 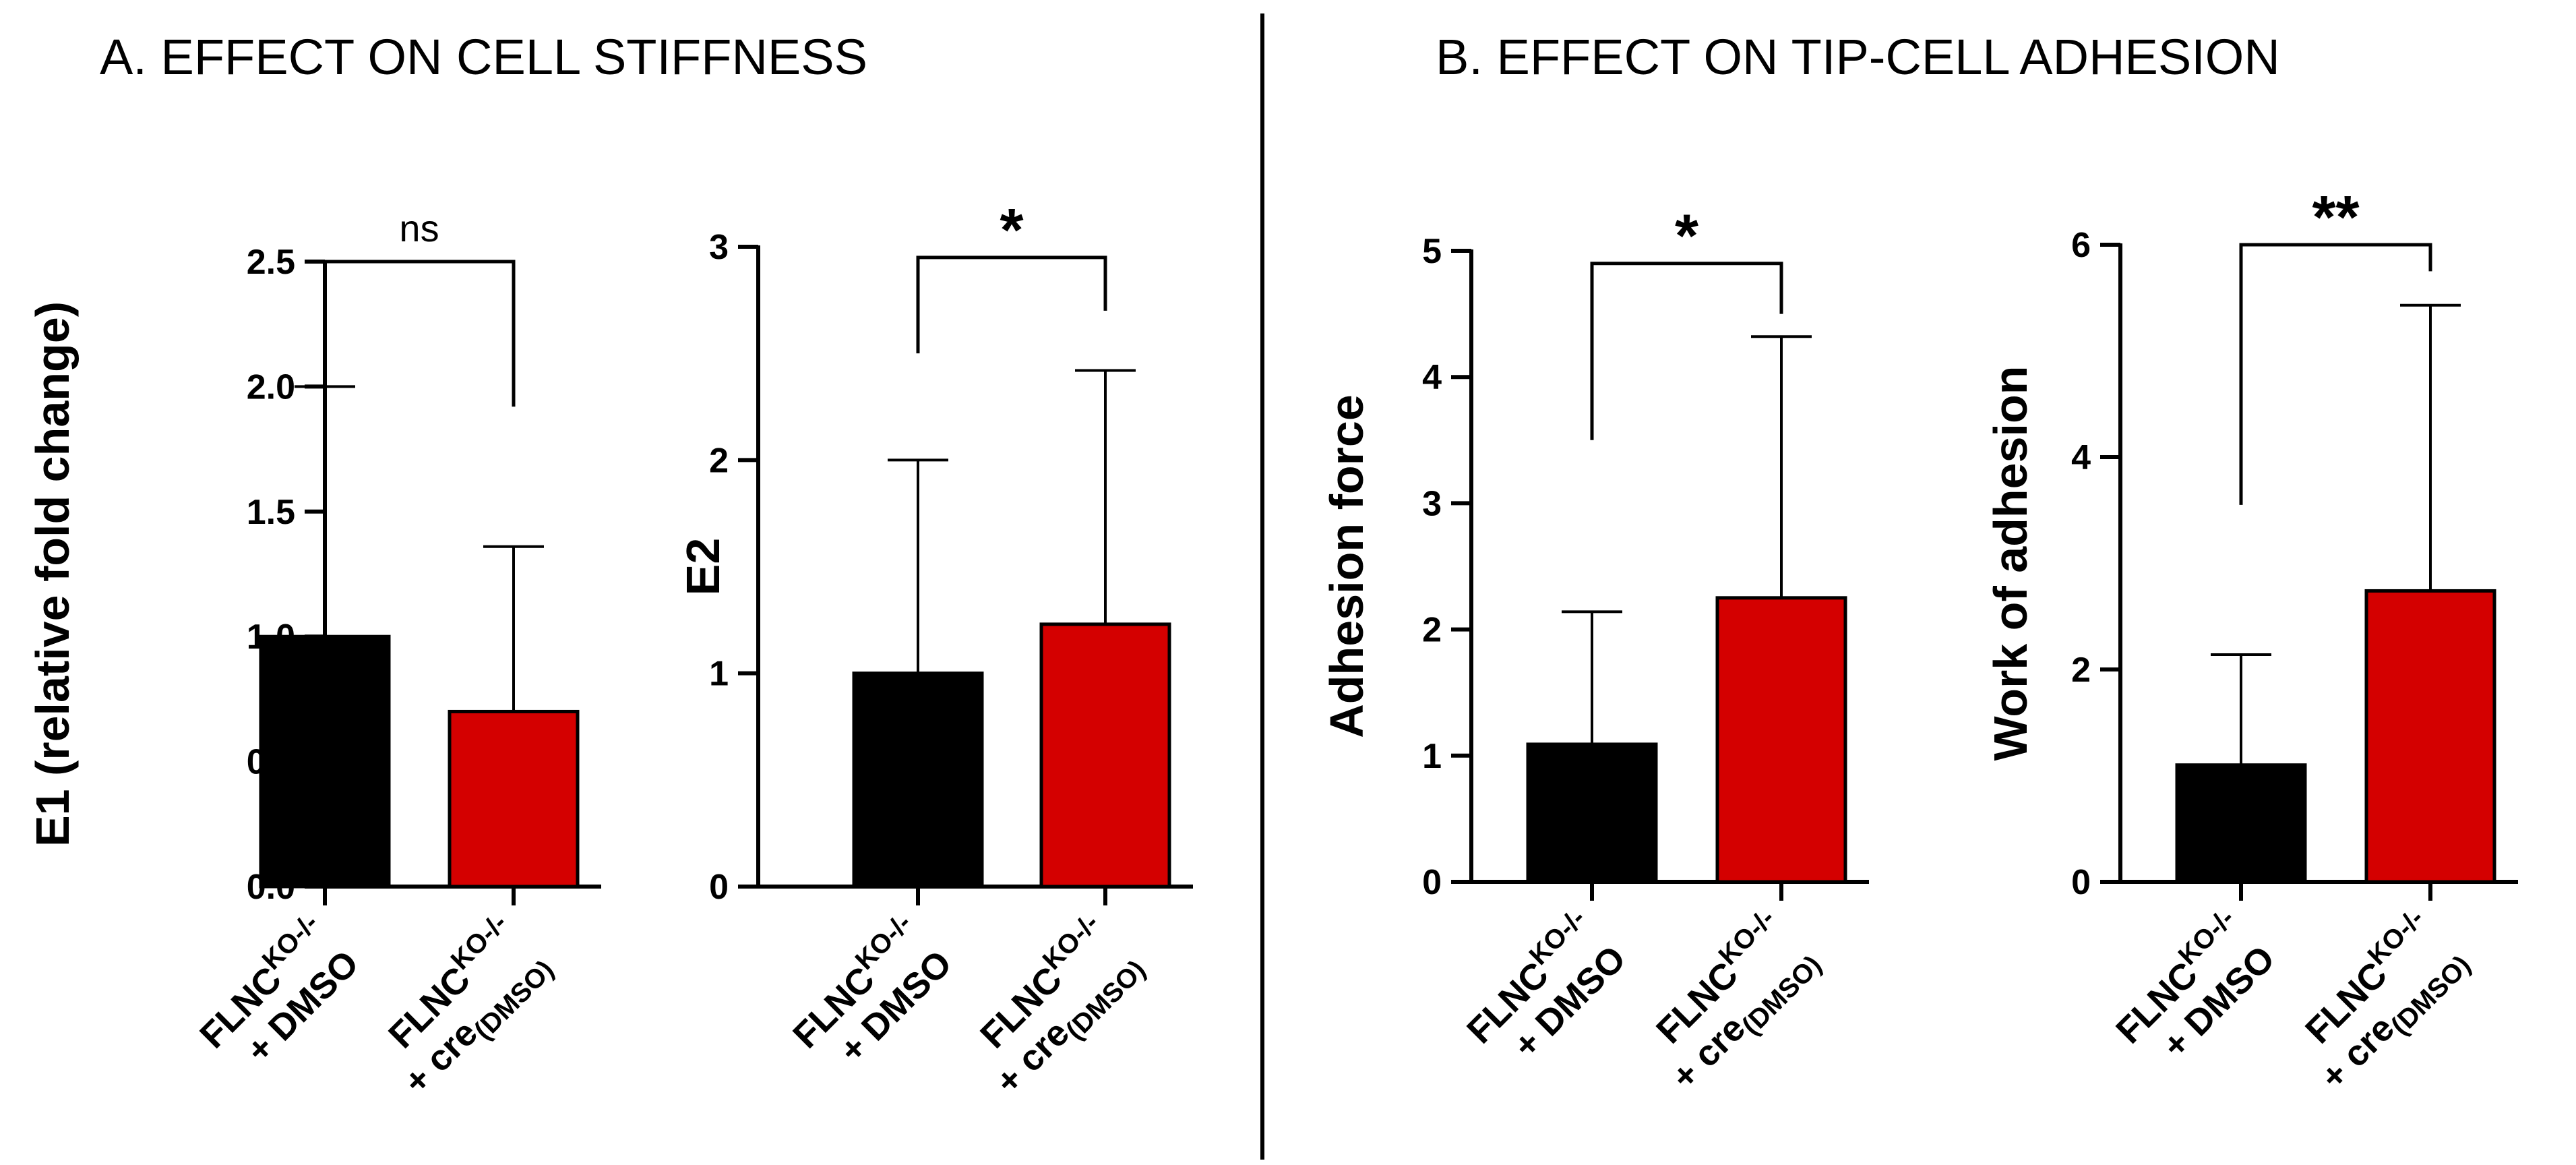 I want to click on section-title-a: A. EFFECT ON CELL STIFFNESS, so click(x=484, y=57).